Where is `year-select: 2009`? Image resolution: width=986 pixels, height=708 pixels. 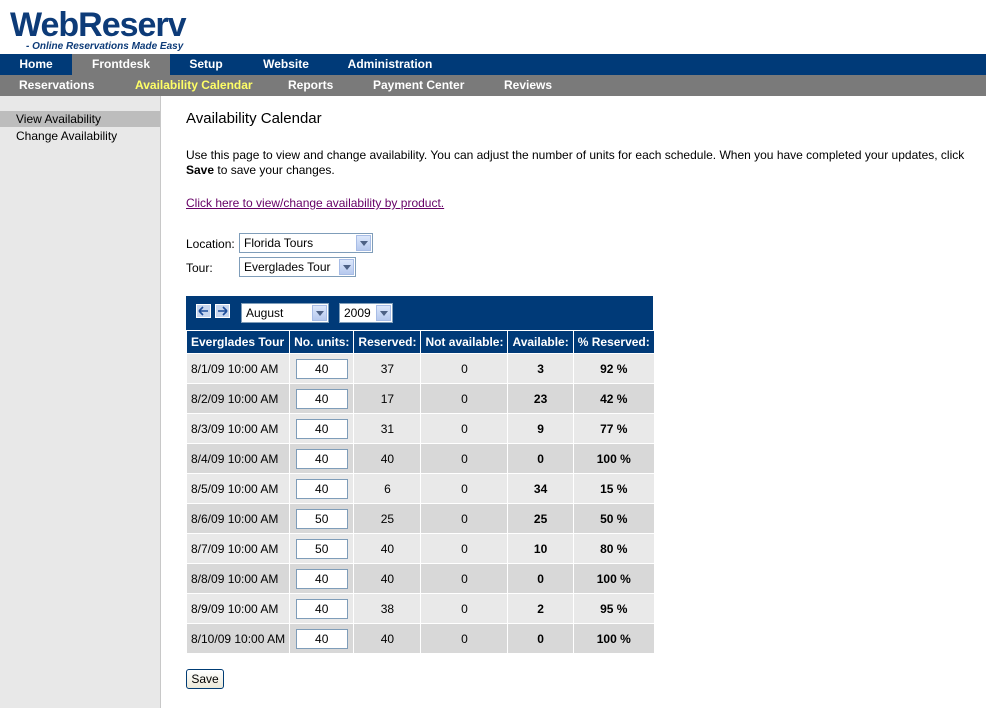
year-select: 2009 is located at coordinates (366, 313).